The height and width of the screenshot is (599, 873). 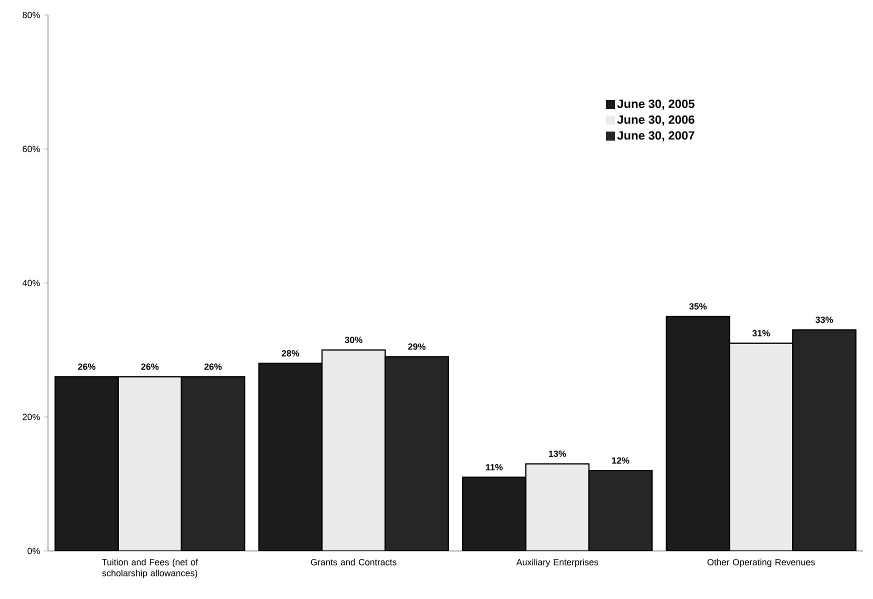 I want to click on data-label: 33%, so click(x=825, y=319).